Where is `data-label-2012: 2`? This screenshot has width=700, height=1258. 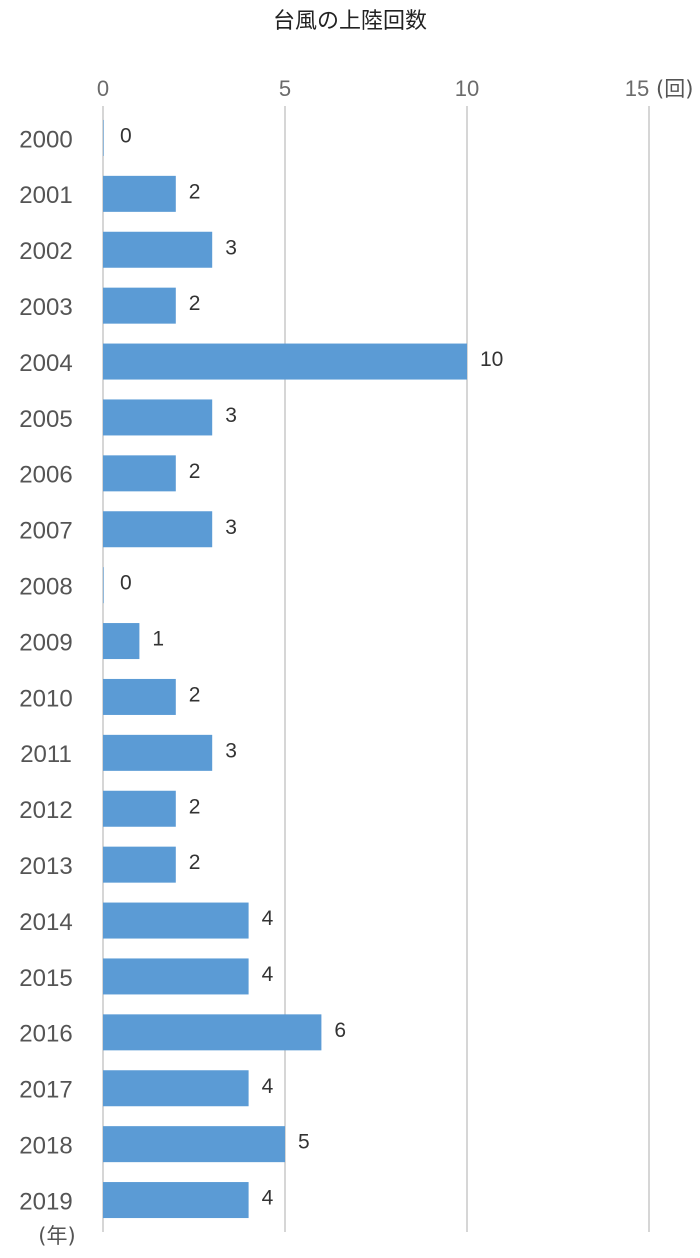
data-label-2012: 2 is located at coordinates (195, 806).